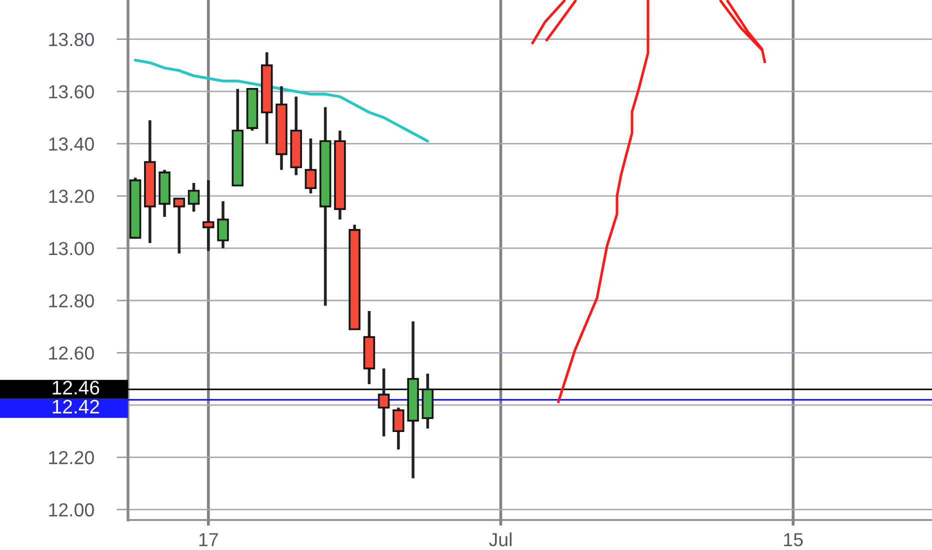  I want to click on y-tick-label: 13.20, so click(71, 196).